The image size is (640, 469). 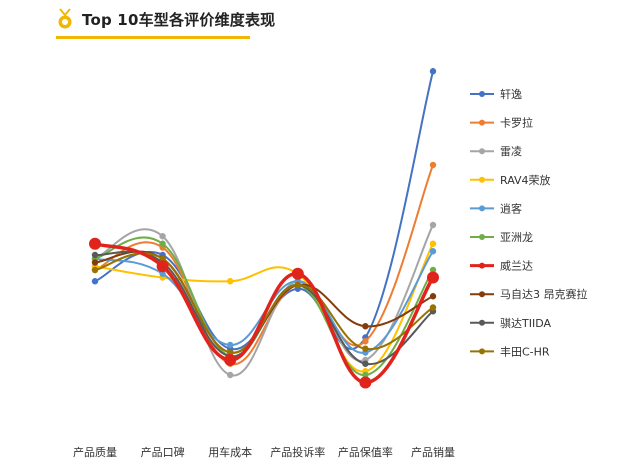 What do you see at coordinates (163, 452) in the screenshot?
I see `x-tick-label: 产品口碑` at bounding box center [163, 452].